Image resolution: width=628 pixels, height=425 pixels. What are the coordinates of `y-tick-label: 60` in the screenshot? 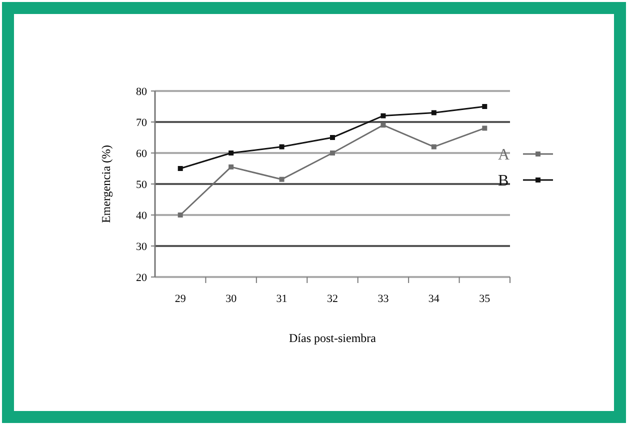 It's located at (142, 154).